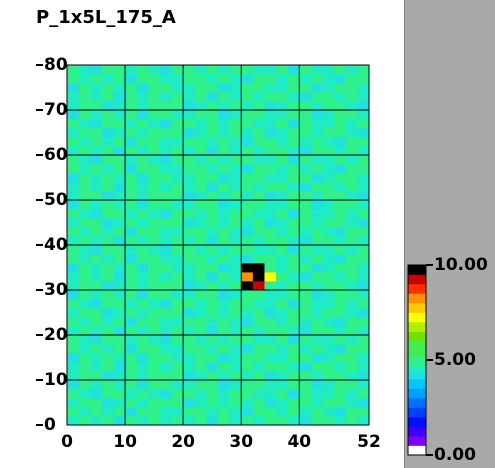 Image resolution: width=495 pixels, height=468 pixels. What do you see at coordinates (417, 336) in the screenshot?
I see `colorbar-band` at bounding box center [417, 336].